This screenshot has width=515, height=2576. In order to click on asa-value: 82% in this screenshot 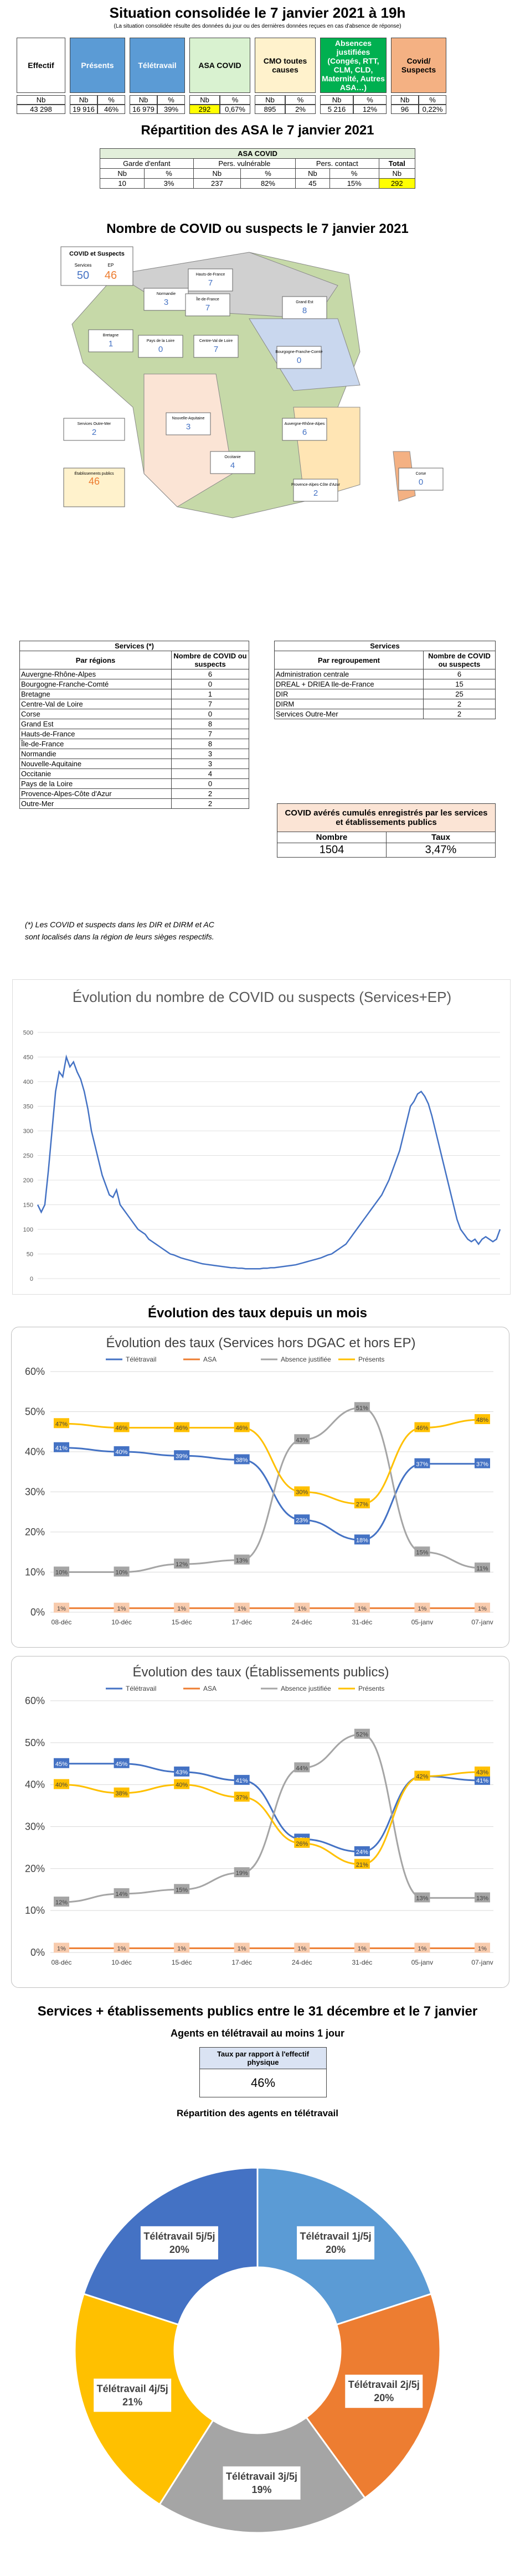, I will do `click(268, 183)`.